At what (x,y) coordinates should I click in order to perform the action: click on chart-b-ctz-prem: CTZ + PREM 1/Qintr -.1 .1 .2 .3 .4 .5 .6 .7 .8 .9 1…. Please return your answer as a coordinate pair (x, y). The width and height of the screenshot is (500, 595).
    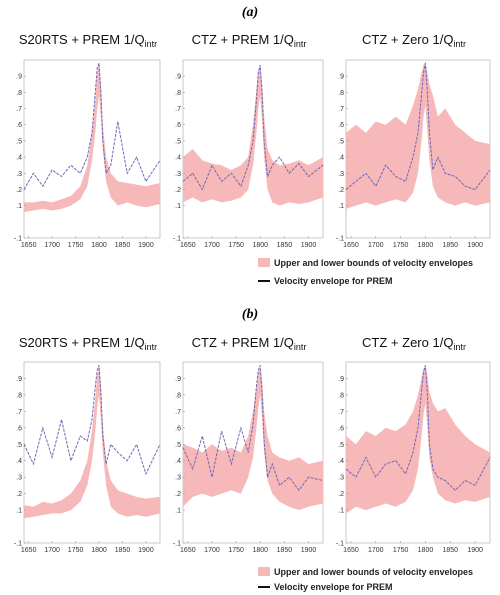
    Looking at the image, I should click on (248, 444).